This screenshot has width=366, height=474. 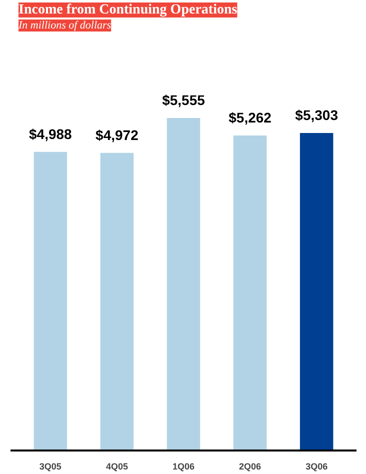 What do you see at coordinates (50, 467) in the screenshot?
I see `x-tick-label: 3Q05` at bounding box center [50, 467].